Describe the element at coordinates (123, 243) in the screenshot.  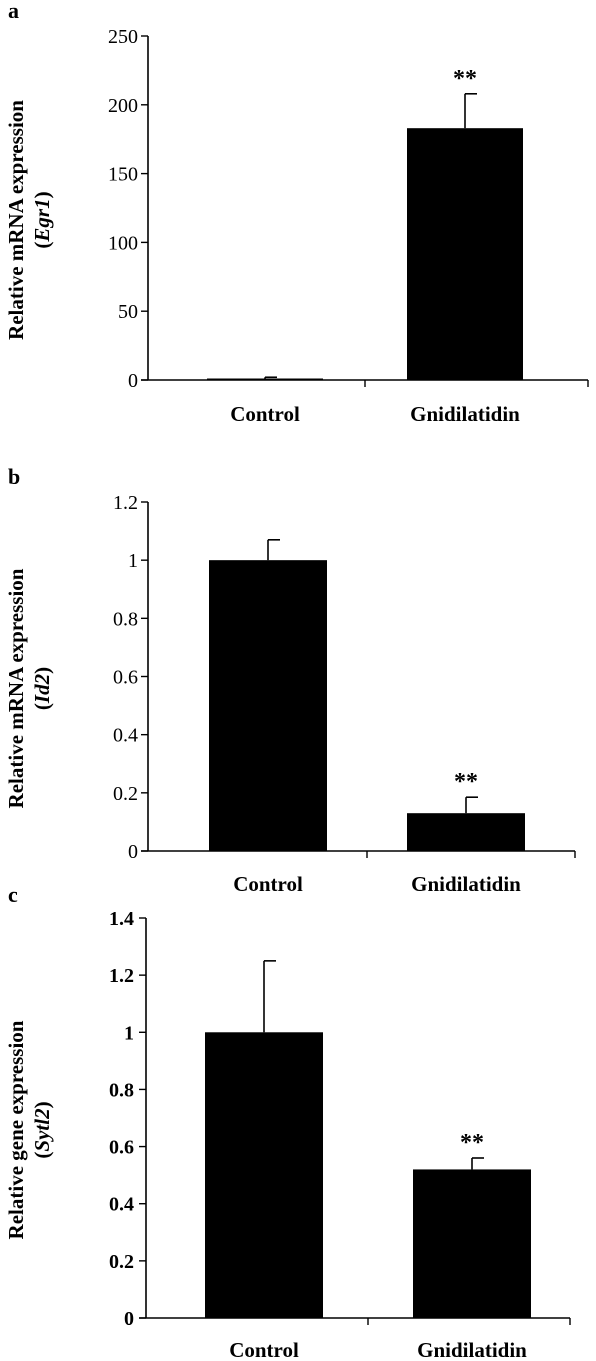
I see `y-tick-label: 100` at that location.